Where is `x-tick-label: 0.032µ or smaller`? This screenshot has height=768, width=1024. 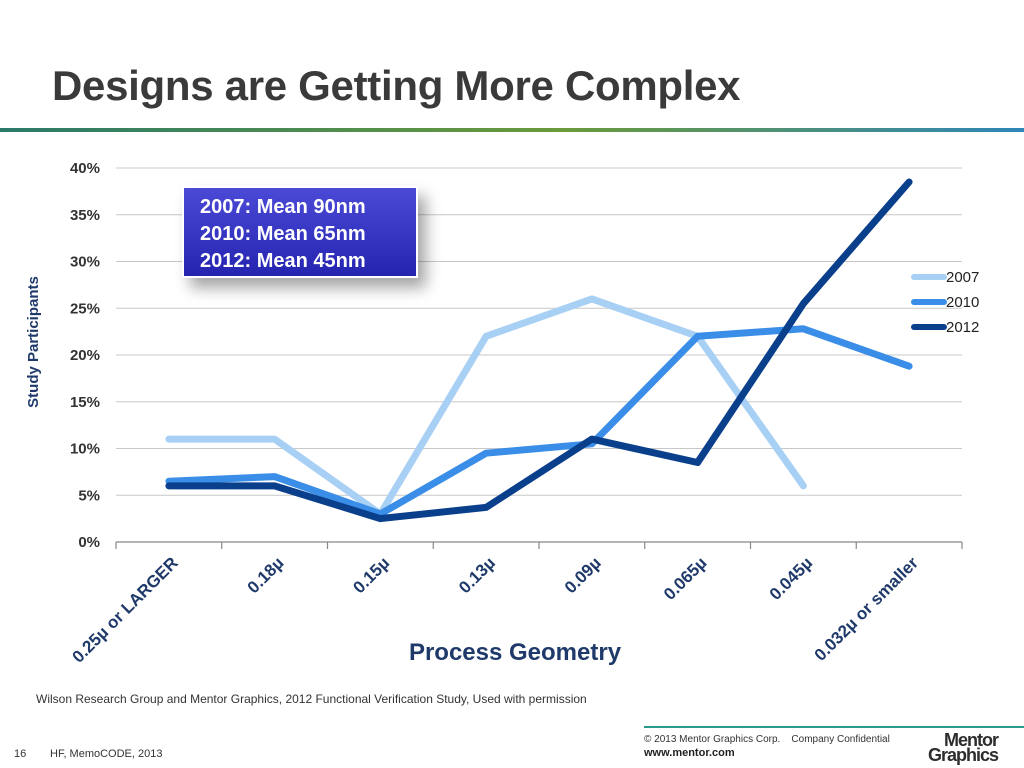 x-tick-label: 0.032µ or smaller is located at coordinates (867, 609).